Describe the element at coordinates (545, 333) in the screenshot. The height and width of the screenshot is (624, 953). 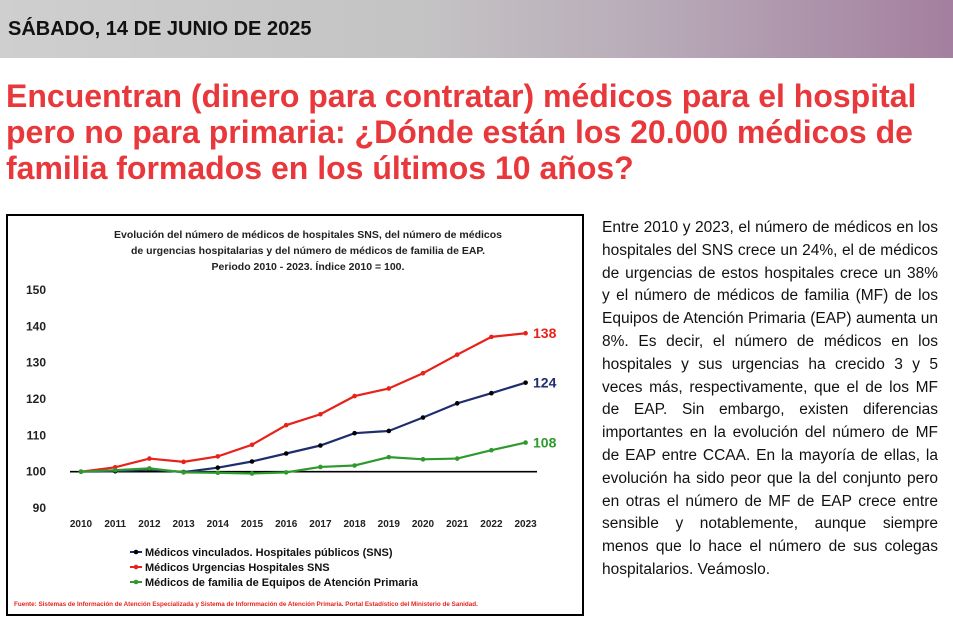
I see `series-end-label: 138` at that location.